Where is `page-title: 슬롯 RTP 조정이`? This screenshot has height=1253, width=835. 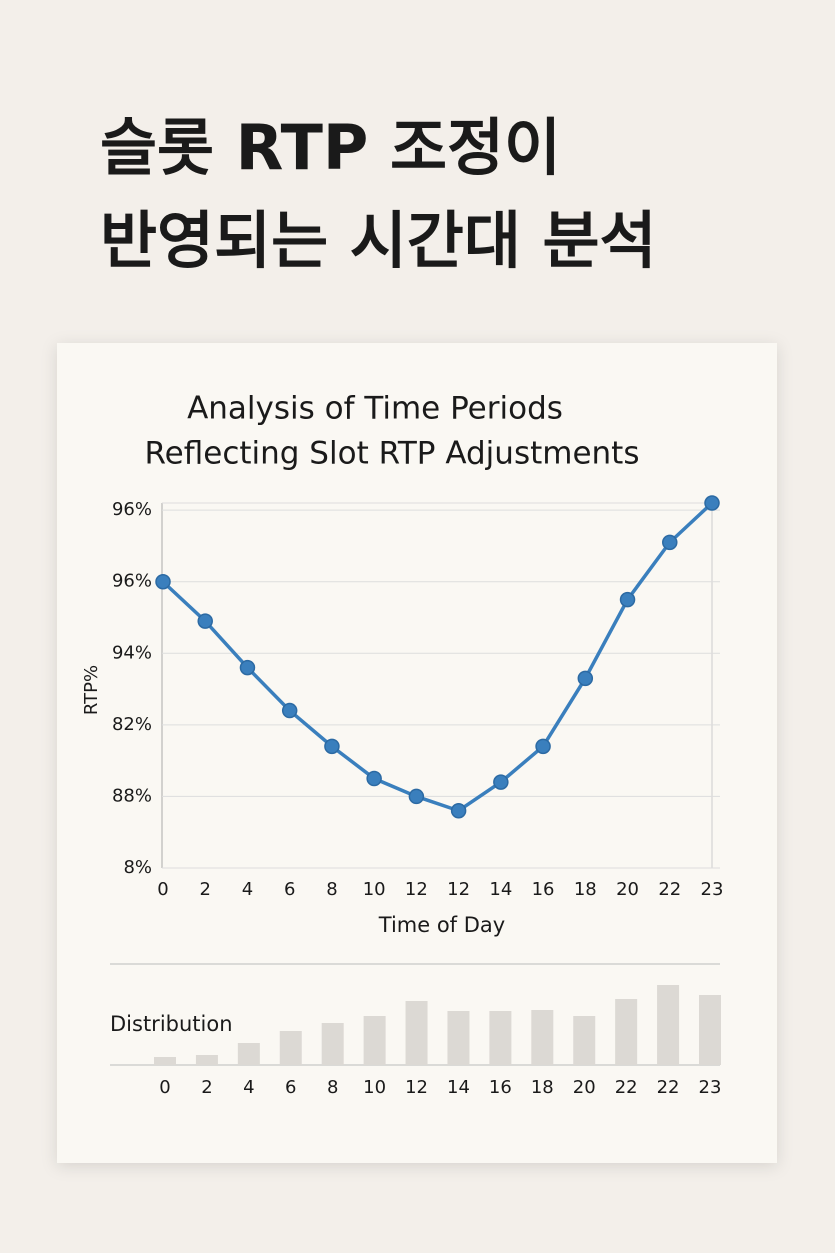
page-title: 슬롯 RTP 조정이 is located at coordinates (330, 147).